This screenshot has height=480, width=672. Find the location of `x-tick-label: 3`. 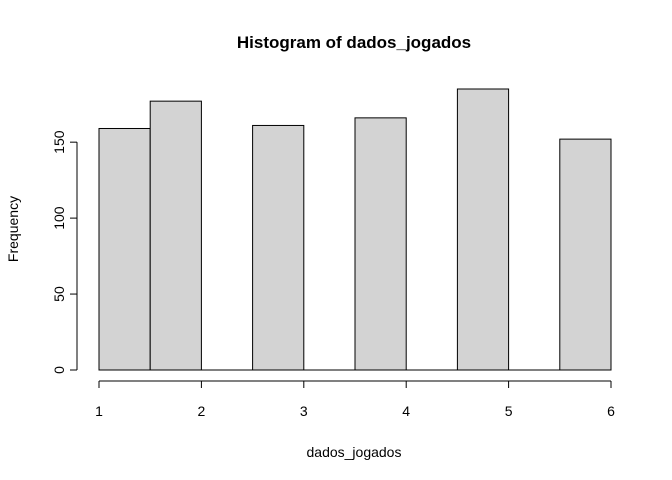

x-tick-label: 3 is located at coordinates (304, 411).